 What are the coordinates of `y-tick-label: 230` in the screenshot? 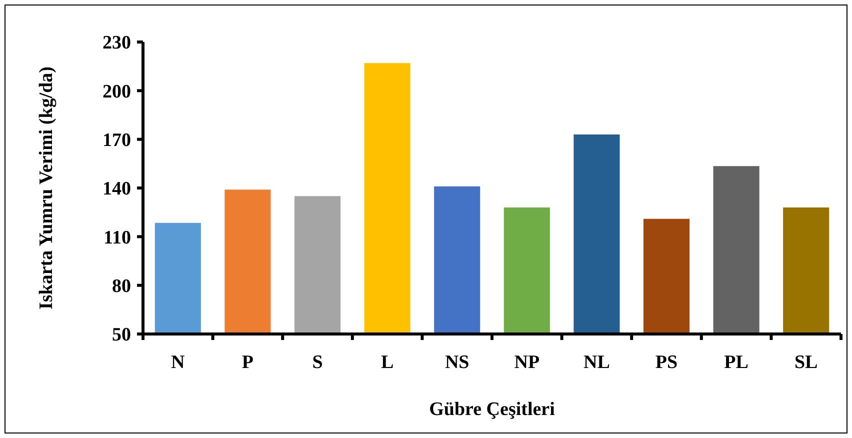 It's located at (116, 43).